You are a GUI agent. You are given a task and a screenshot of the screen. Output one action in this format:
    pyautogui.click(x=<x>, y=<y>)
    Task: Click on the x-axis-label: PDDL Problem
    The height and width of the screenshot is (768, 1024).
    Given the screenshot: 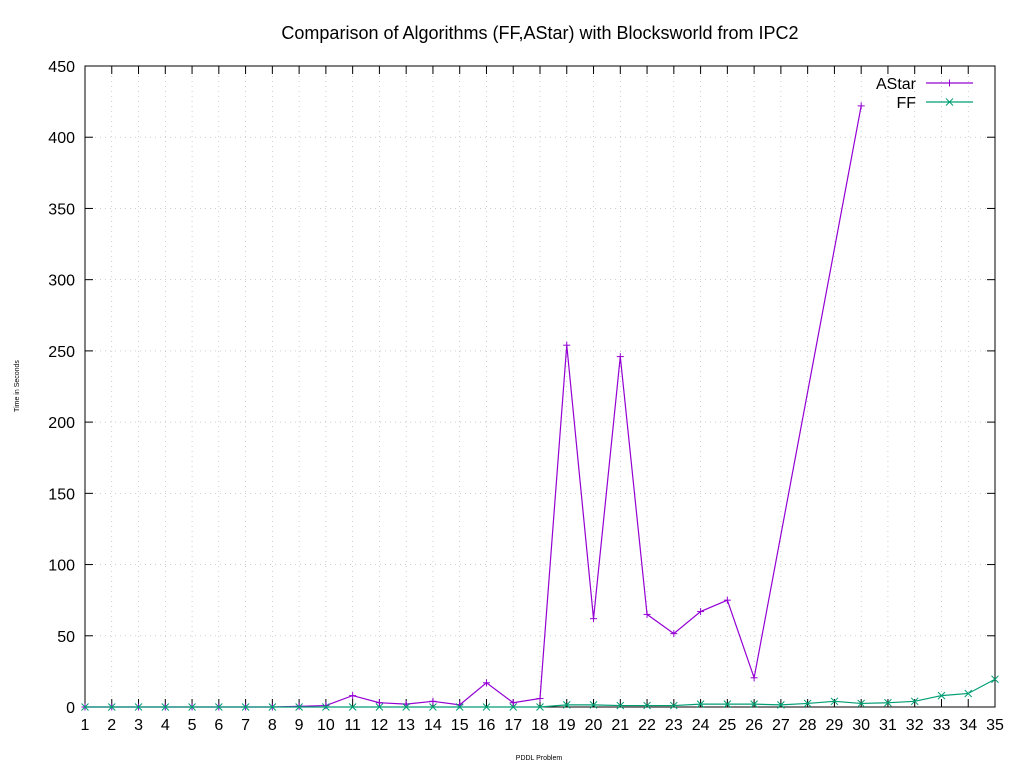 What is the action you would take?
    pyautogui.click(x=539, y=758)
    